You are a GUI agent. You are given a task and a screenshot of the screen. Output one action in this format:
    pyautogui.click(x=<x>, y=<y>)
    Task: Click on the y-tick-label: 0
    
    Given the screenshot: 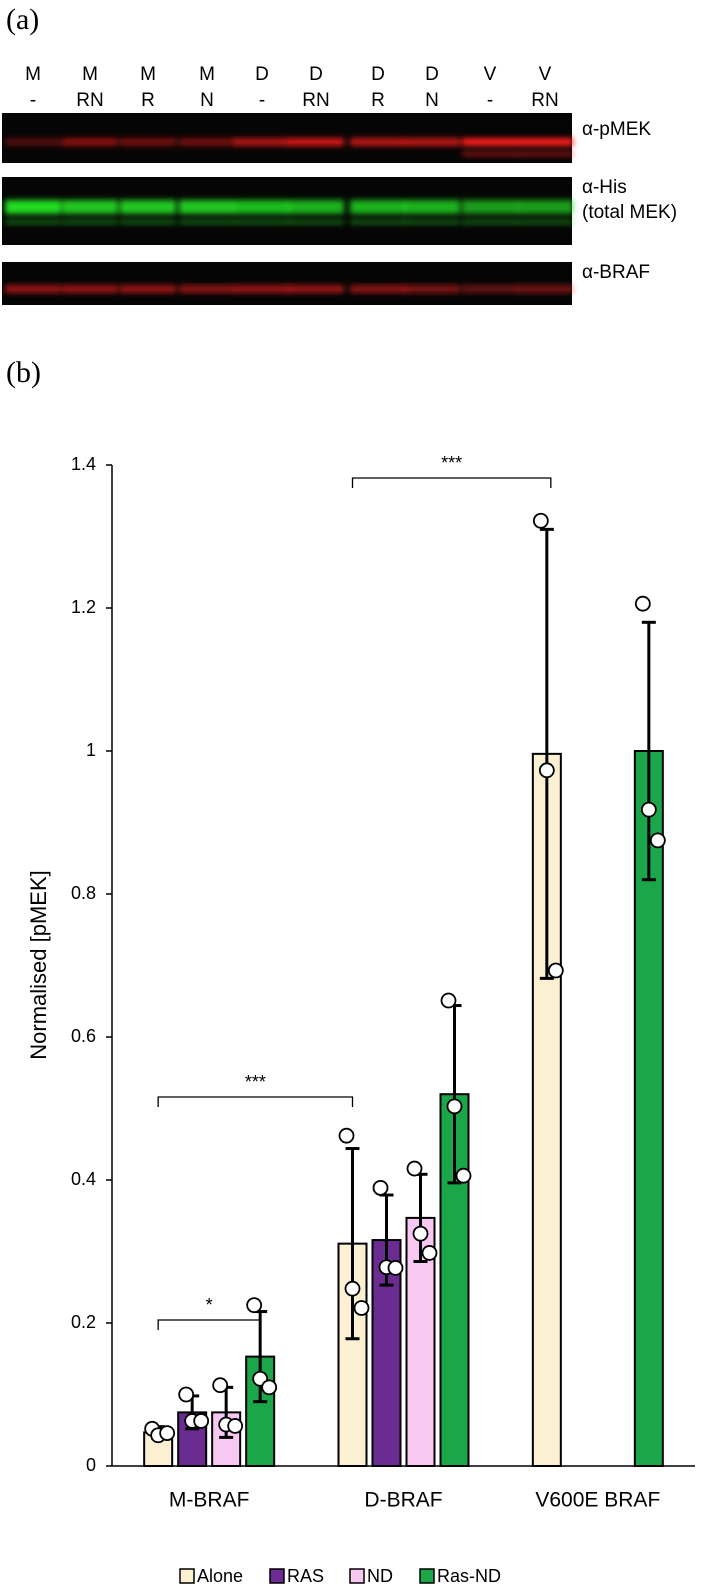 What is the action you would take?
    pyautogui.click(x=91, y=1465)
    